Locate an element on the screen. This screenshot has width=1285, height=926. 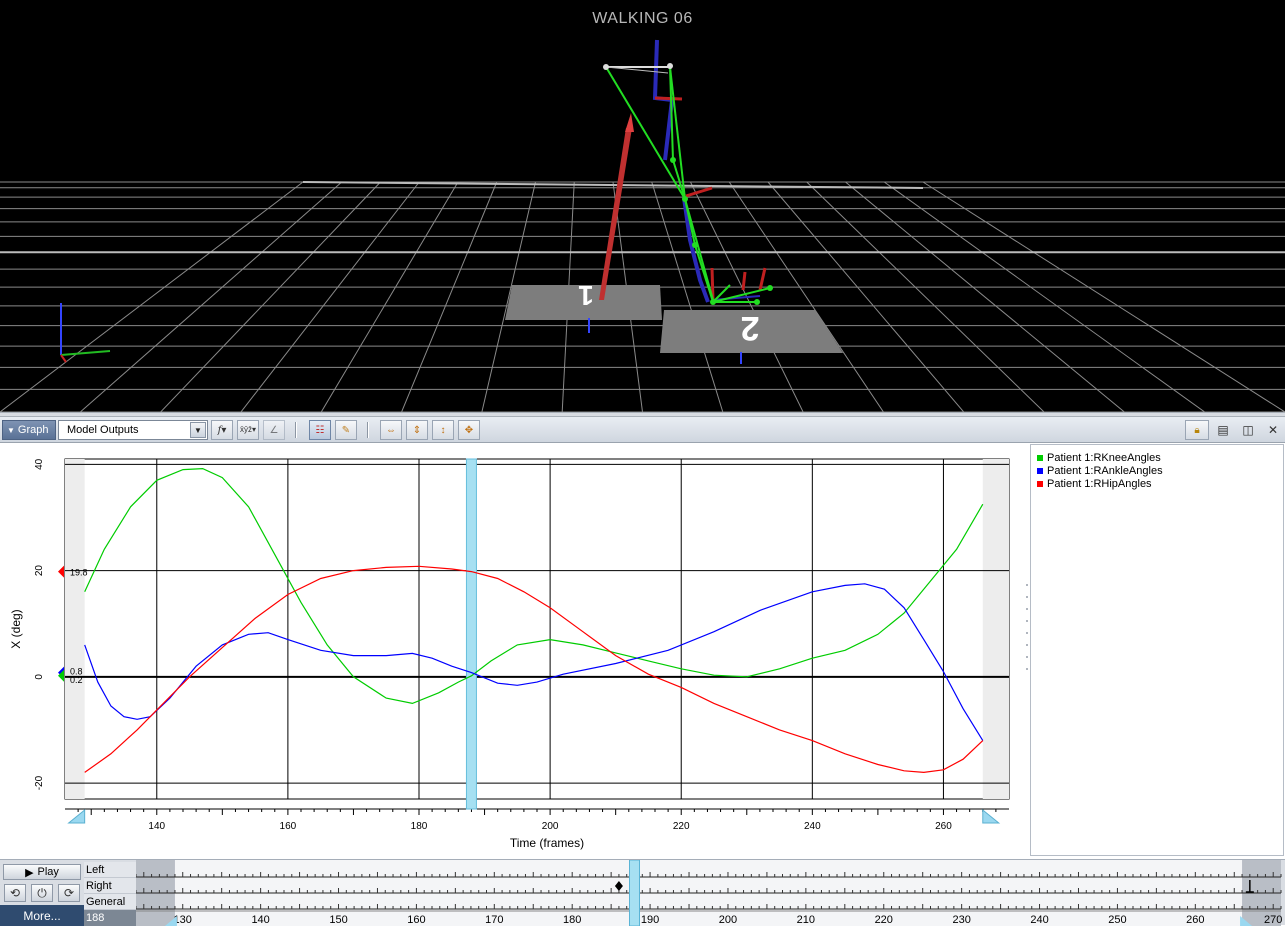
timeline-tick-label: 150 is located at coordinates (338, 920).